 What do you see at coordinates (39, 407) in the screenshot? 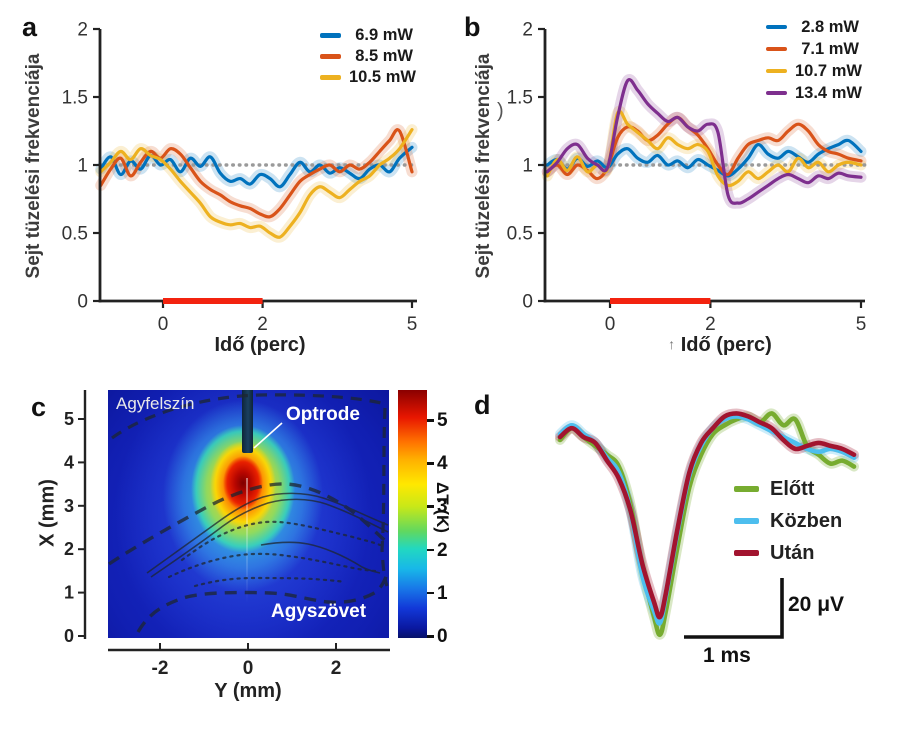
I see `panel-c-label: c` at bounding box center [39, 407].